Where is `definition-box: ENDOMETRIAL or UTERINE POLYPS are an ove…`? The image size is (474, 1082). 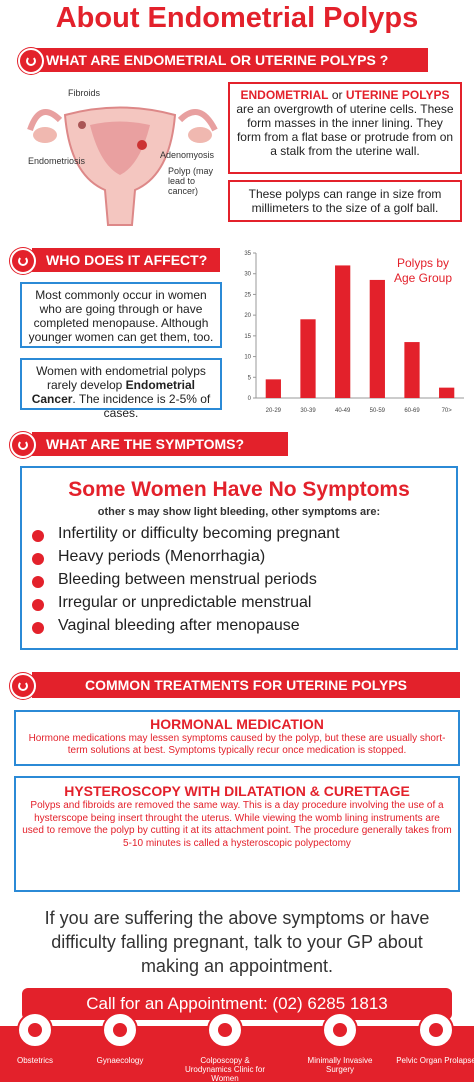 definition-box: ENDOMETRIAL or UTERINE POLYPS are an ove… is located at coordinates (345, 128).